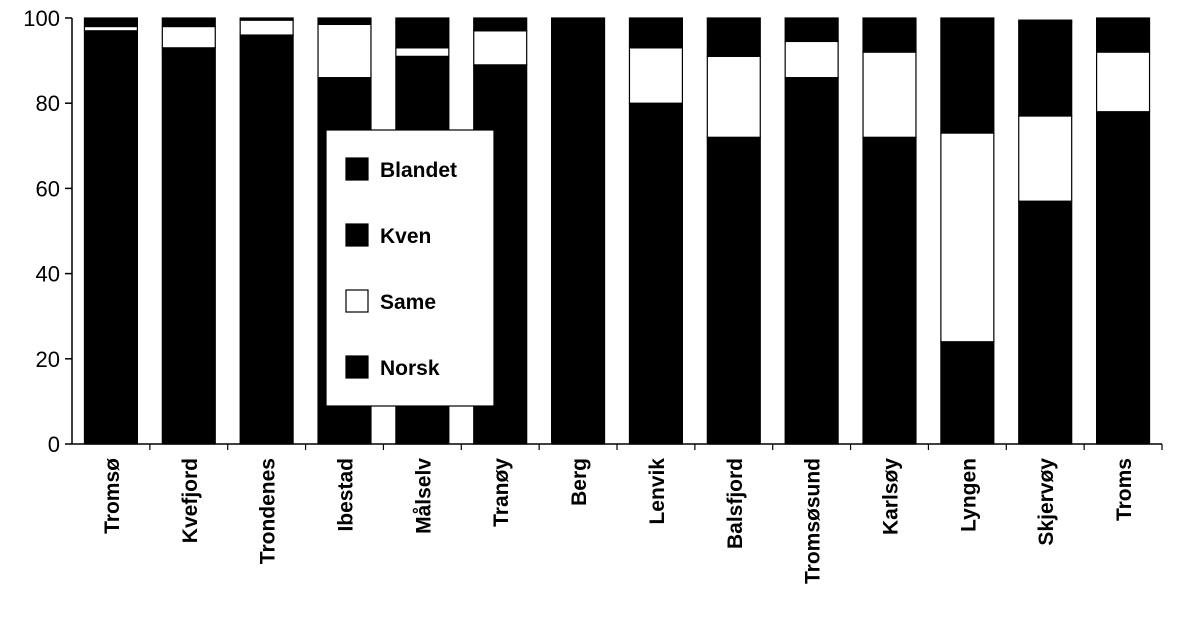  I want to click on category-label: Berg, so click(579, 482).